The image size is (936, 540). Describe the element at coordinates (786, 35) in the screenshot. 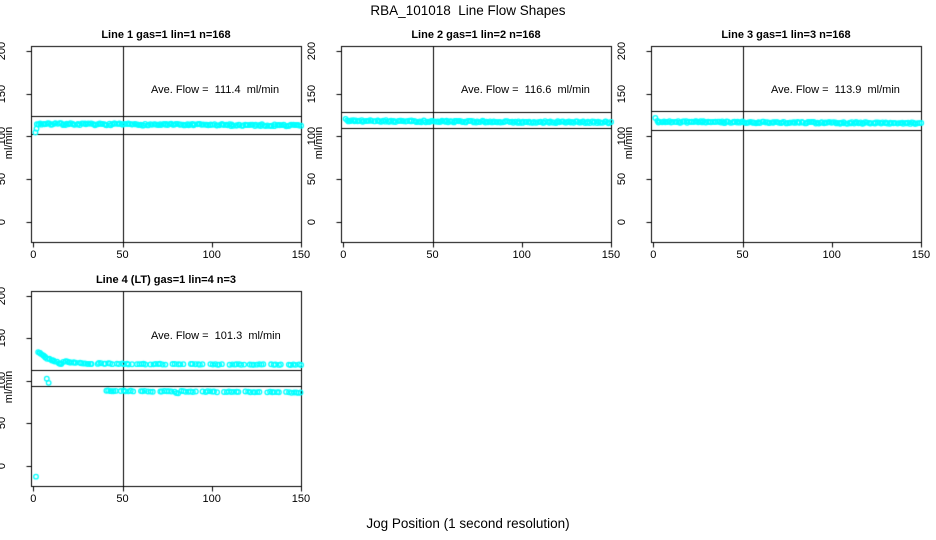

I see `panel-title-line3: Line 3 gas=1 lin=3 n=168` at that location.